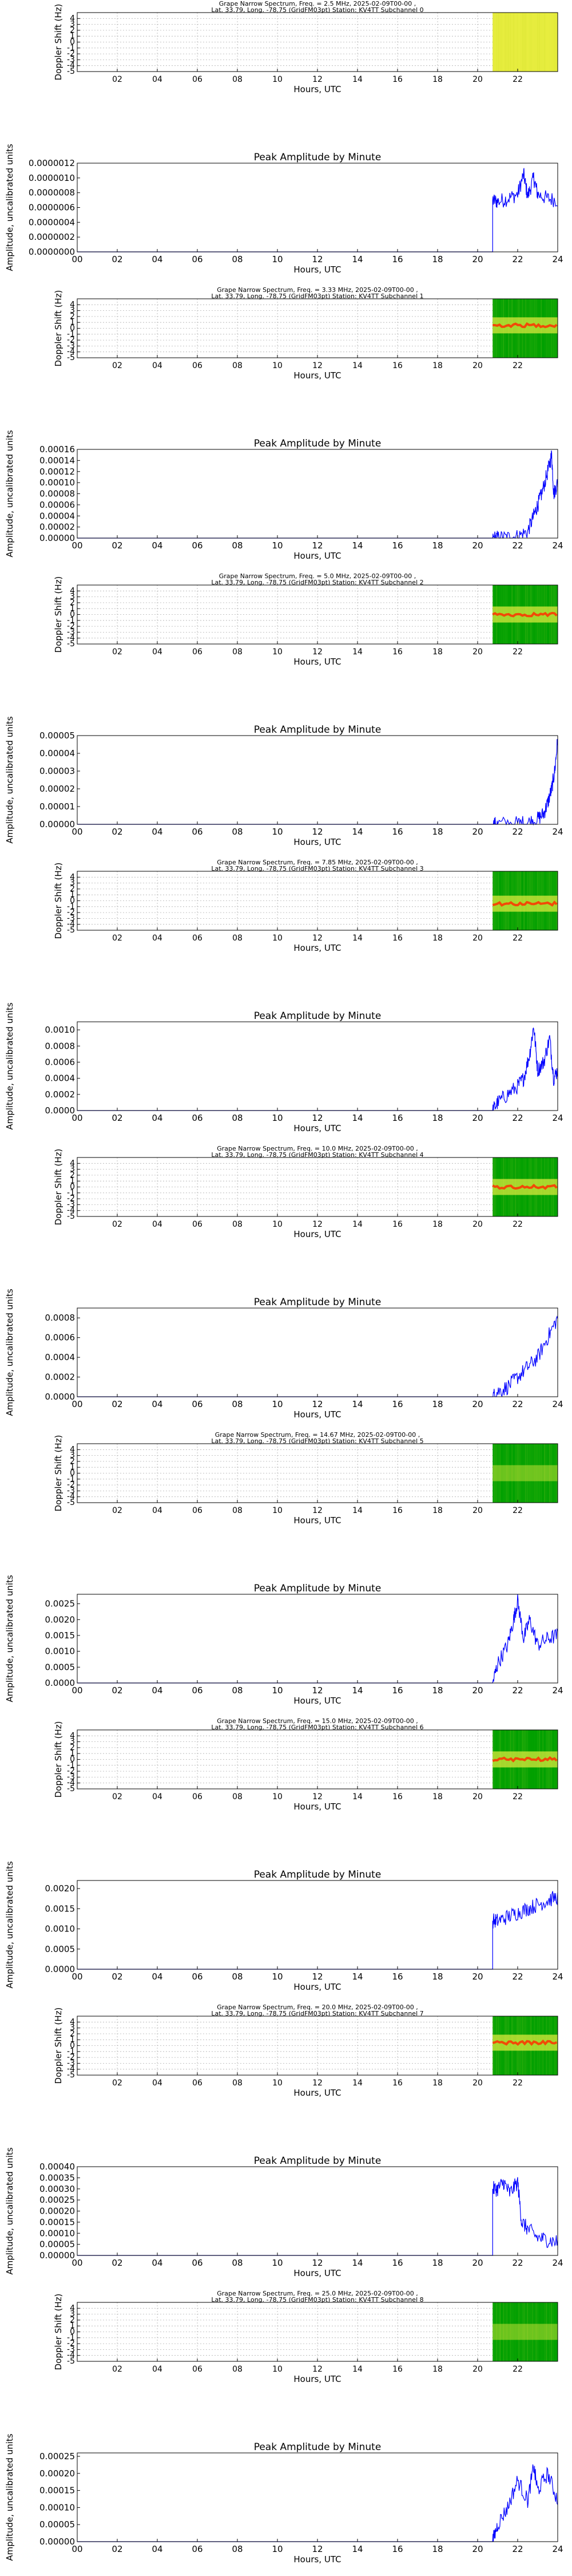  Describe the element at coordinates (57, 2524) in the screenshot. I see `y-tick-label: 0.00005` at that location.